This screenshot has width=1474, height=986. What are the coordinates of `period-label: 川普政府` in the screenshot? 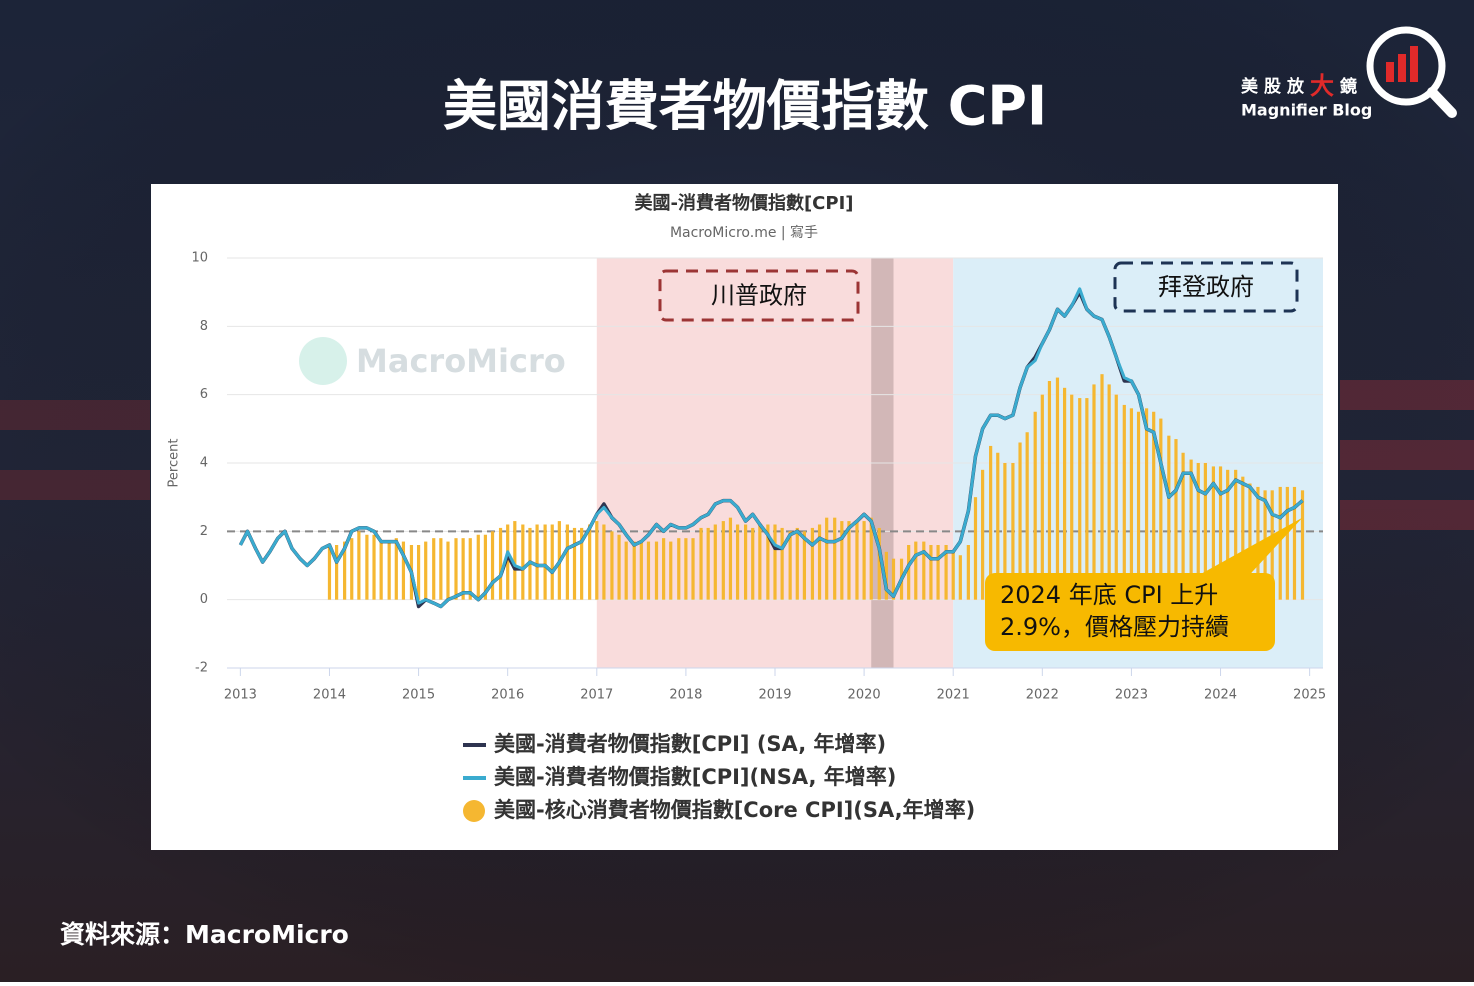 It's located at (759, 296).